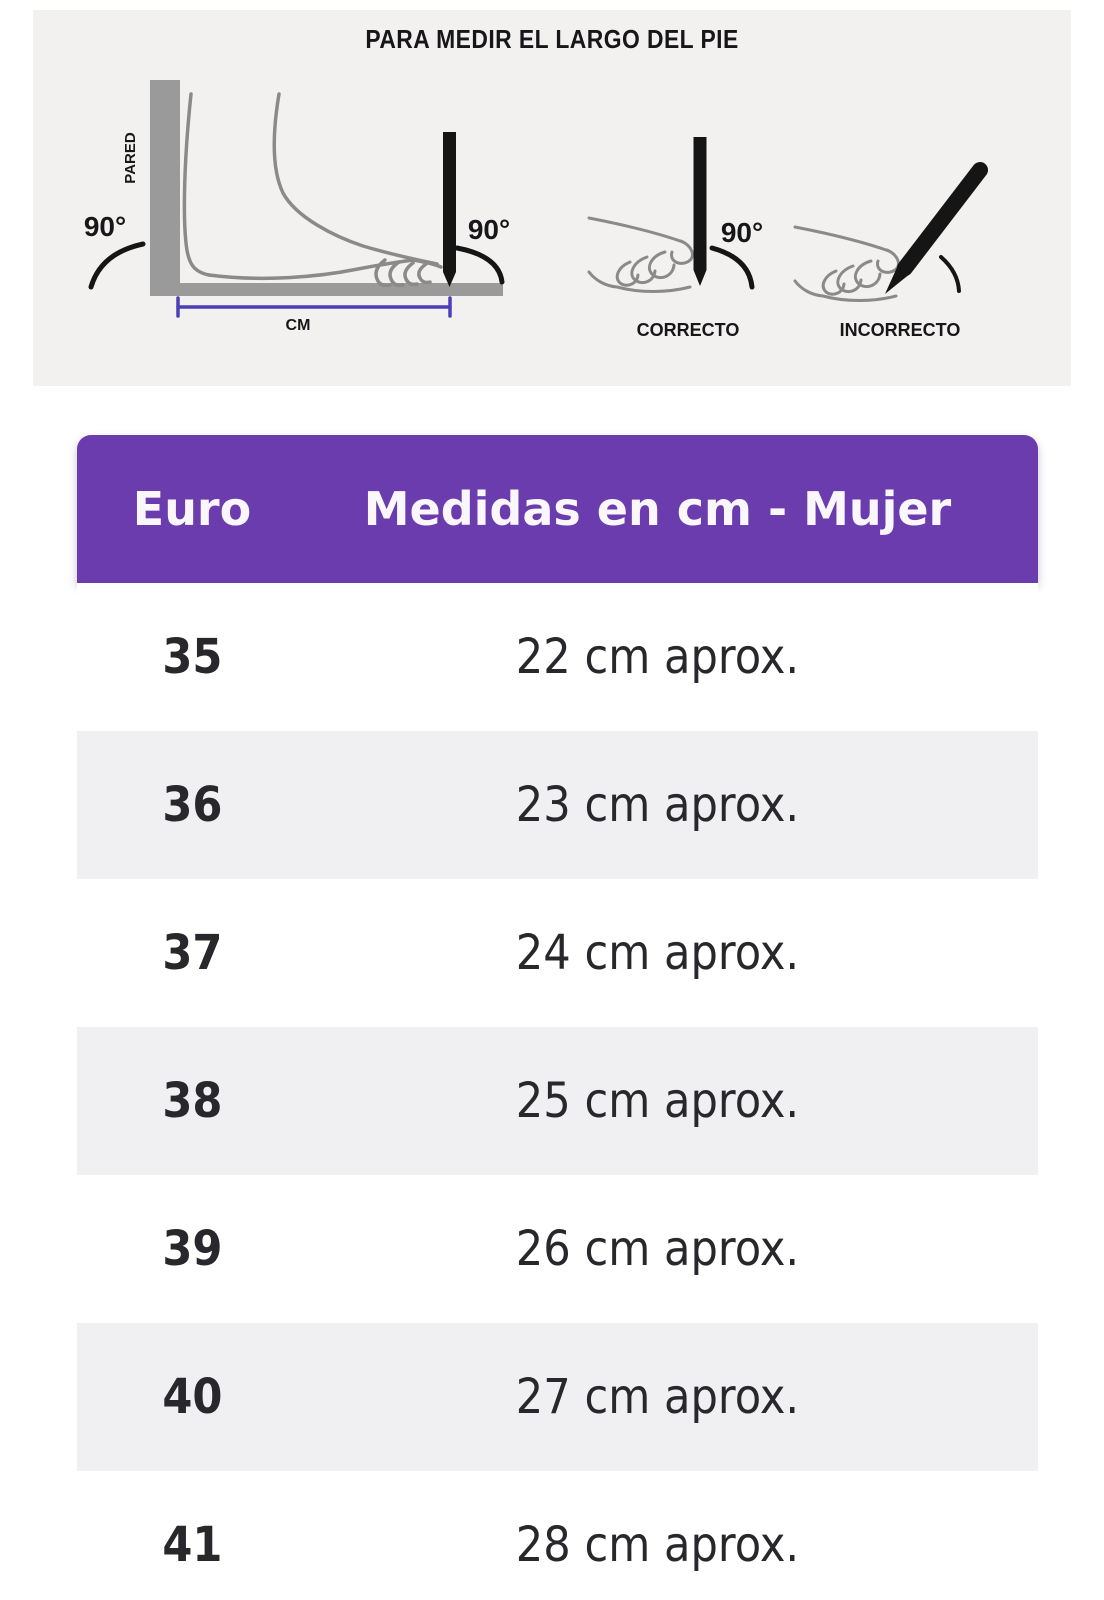 Image resolution: width=1104 pixels, height=1600 pixels. I want to click on tilted-pencil-icon, so click(936, 228).